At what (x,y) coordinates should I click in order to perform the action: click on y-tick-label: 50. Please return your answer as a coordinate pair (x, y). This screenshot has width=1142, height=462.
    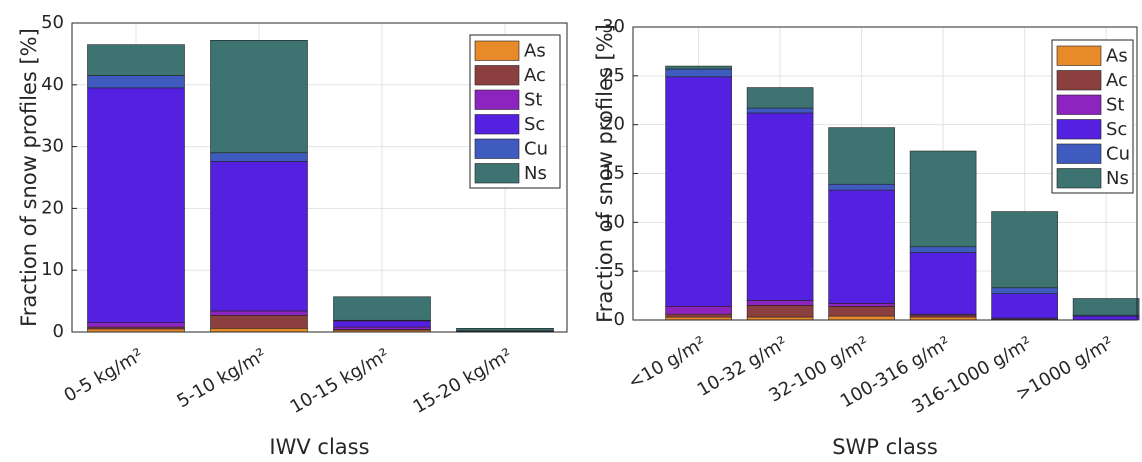
    Looking at the image, I should click on (52, 22).